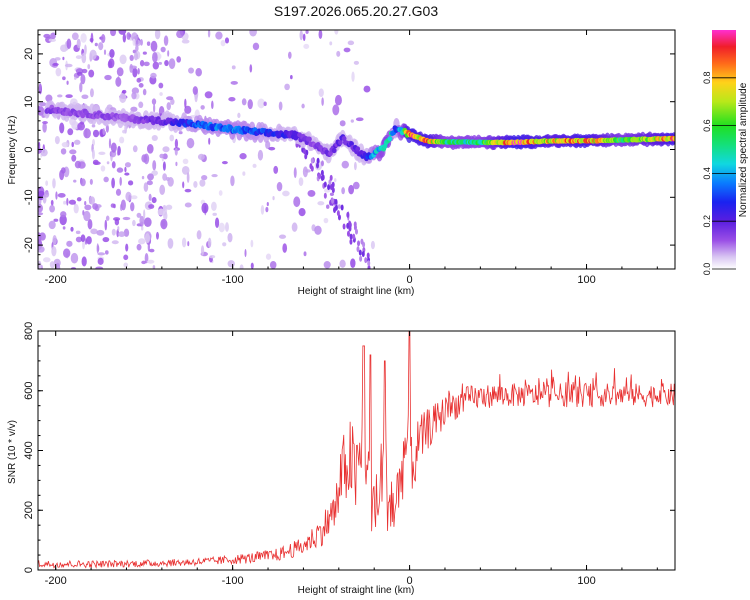  I want to click on y-tick-label: 200, so click(29, 510).